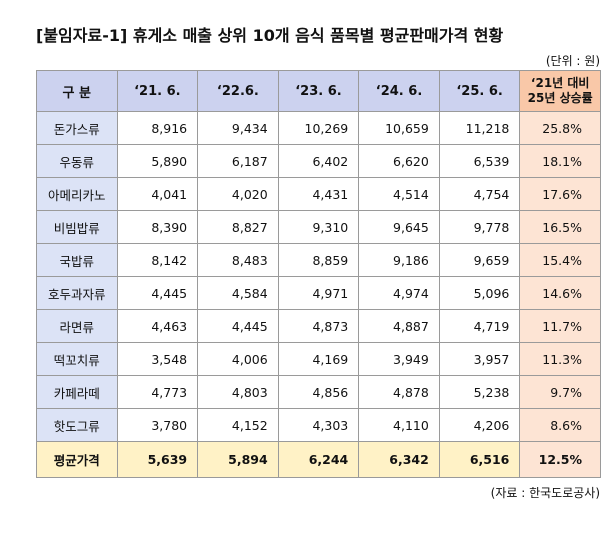 The height and width of the screenshot is (538, 616). What do you see at coordinates (238, 161) in the screenshot?
I see `cell: 6,187` at bounding box center [238, 161].